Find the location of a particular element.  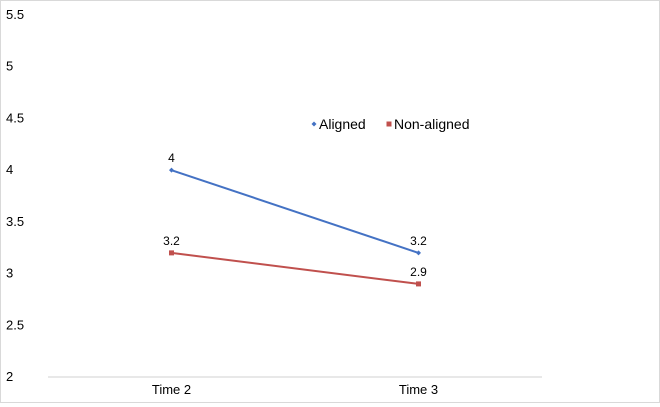

x-tick-labels: Time 2 Time 3 is located at coordinates (295, 389).